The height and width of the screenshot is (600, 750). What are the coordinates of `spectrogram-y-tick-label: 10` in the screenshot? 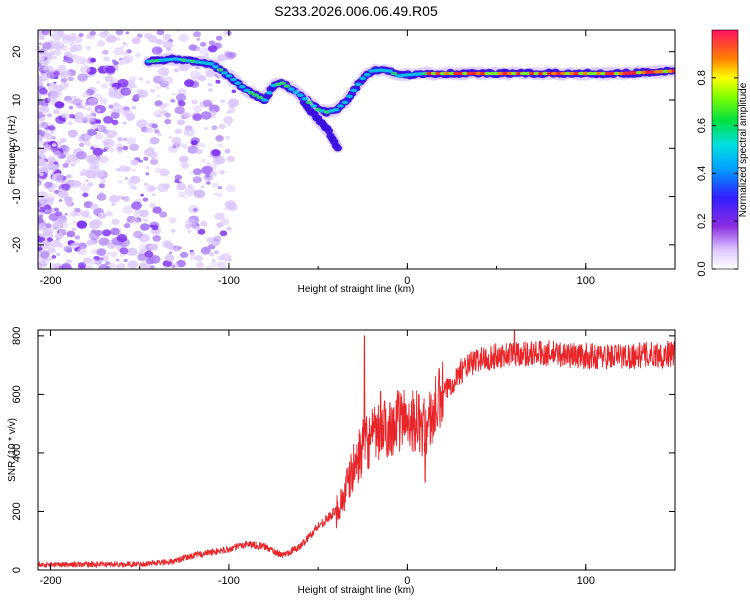 It's located at (17, 100).